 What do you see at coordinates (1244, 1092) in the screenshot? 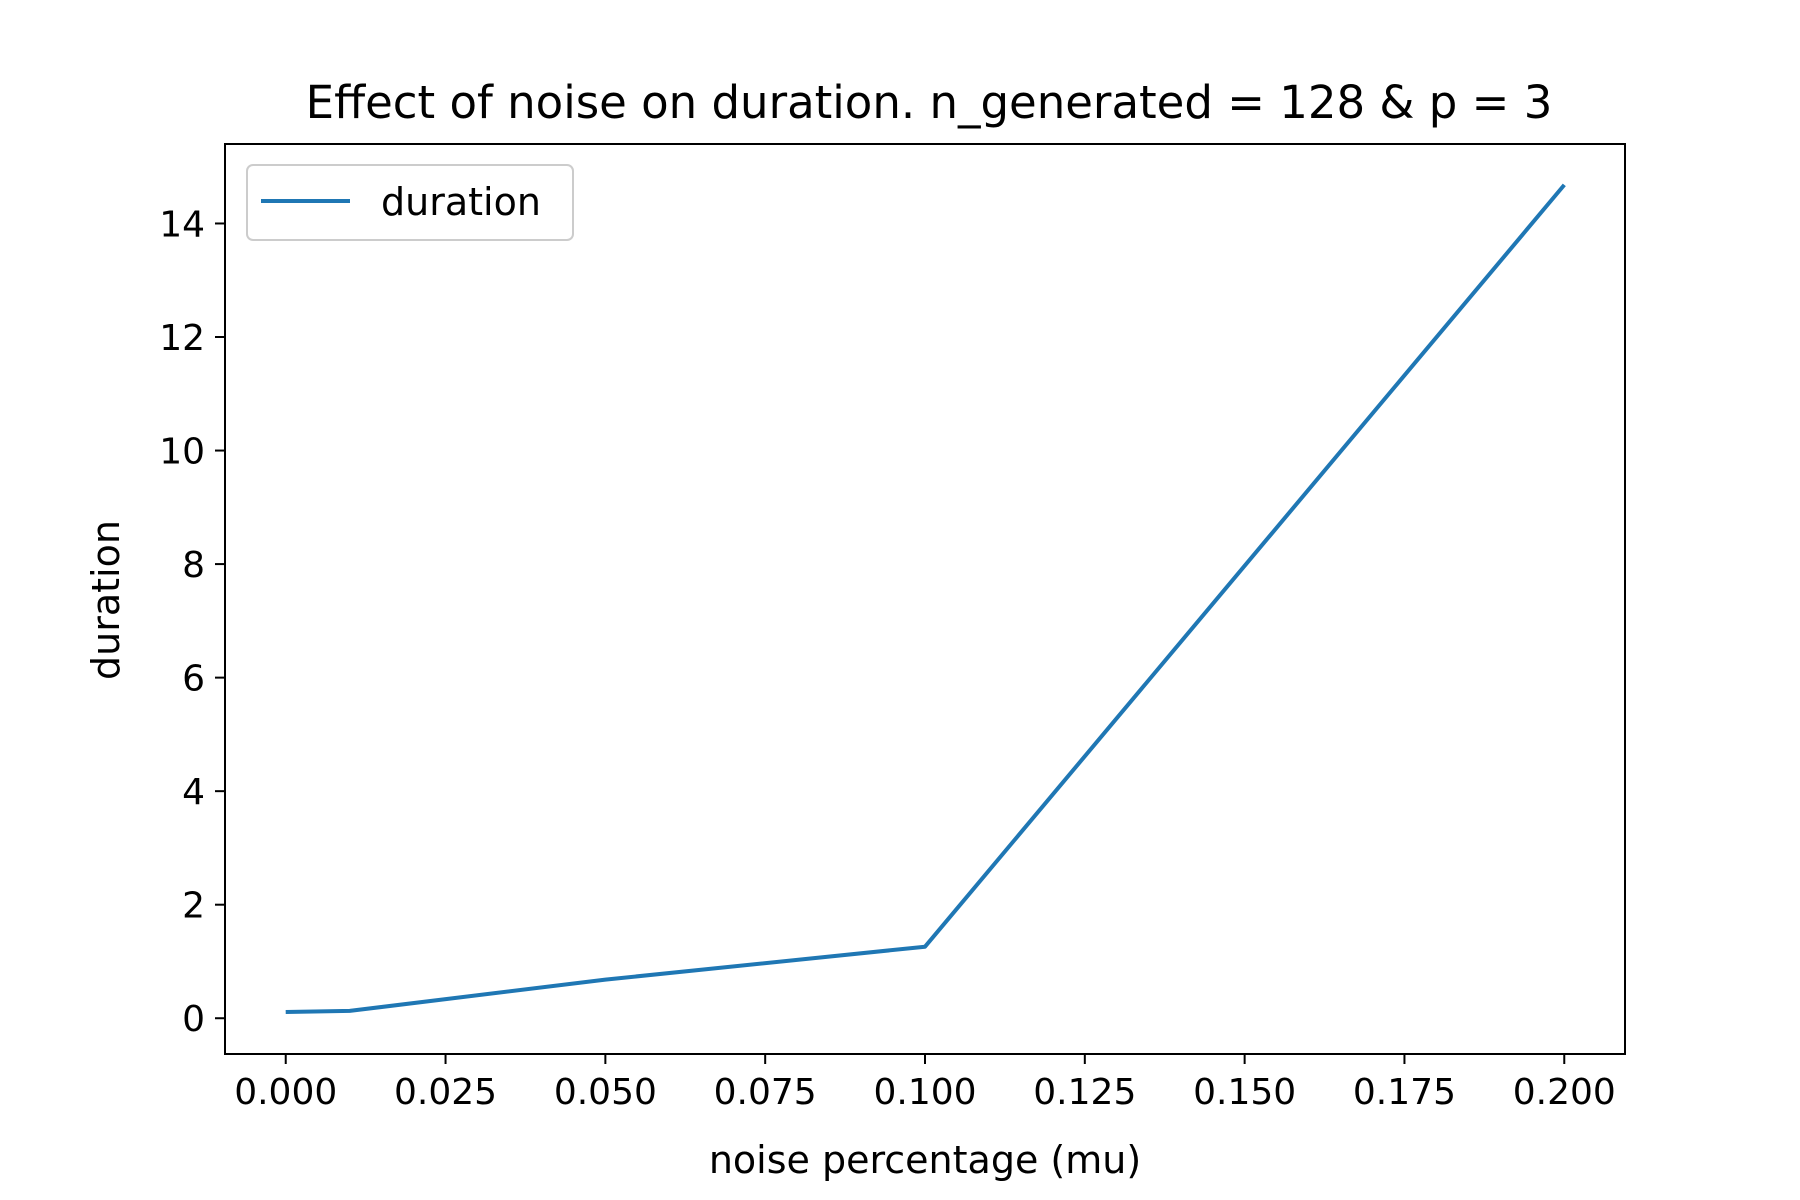
I see `x-tick-label: 0.150` at bounding box center [1244, 1092].